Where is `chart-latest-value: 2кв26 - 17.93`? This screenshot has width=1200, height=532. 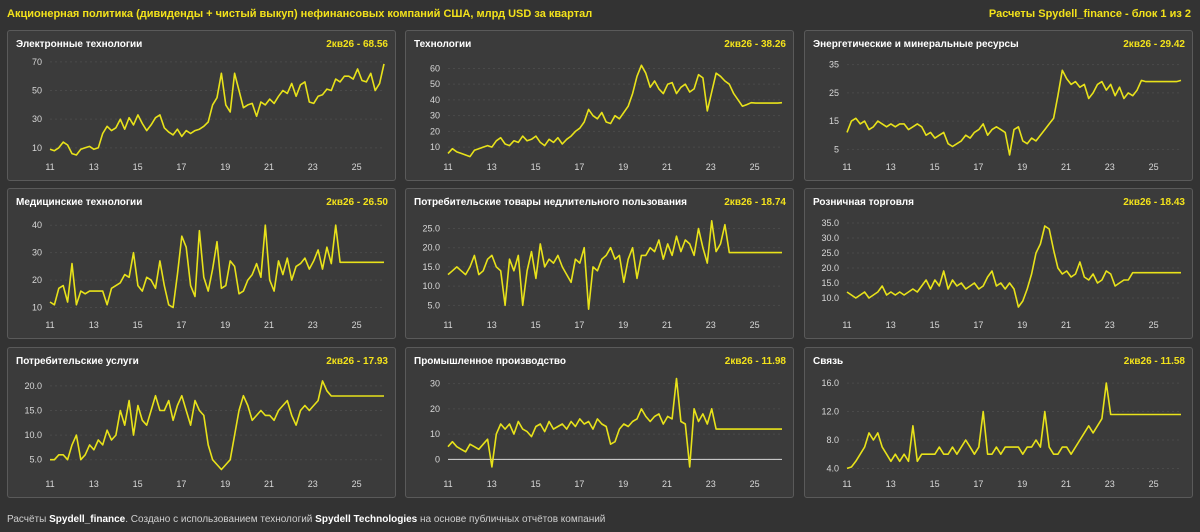
chart-latest-value: 2кв26 - 17.93 is located at coordinates (357, 361).